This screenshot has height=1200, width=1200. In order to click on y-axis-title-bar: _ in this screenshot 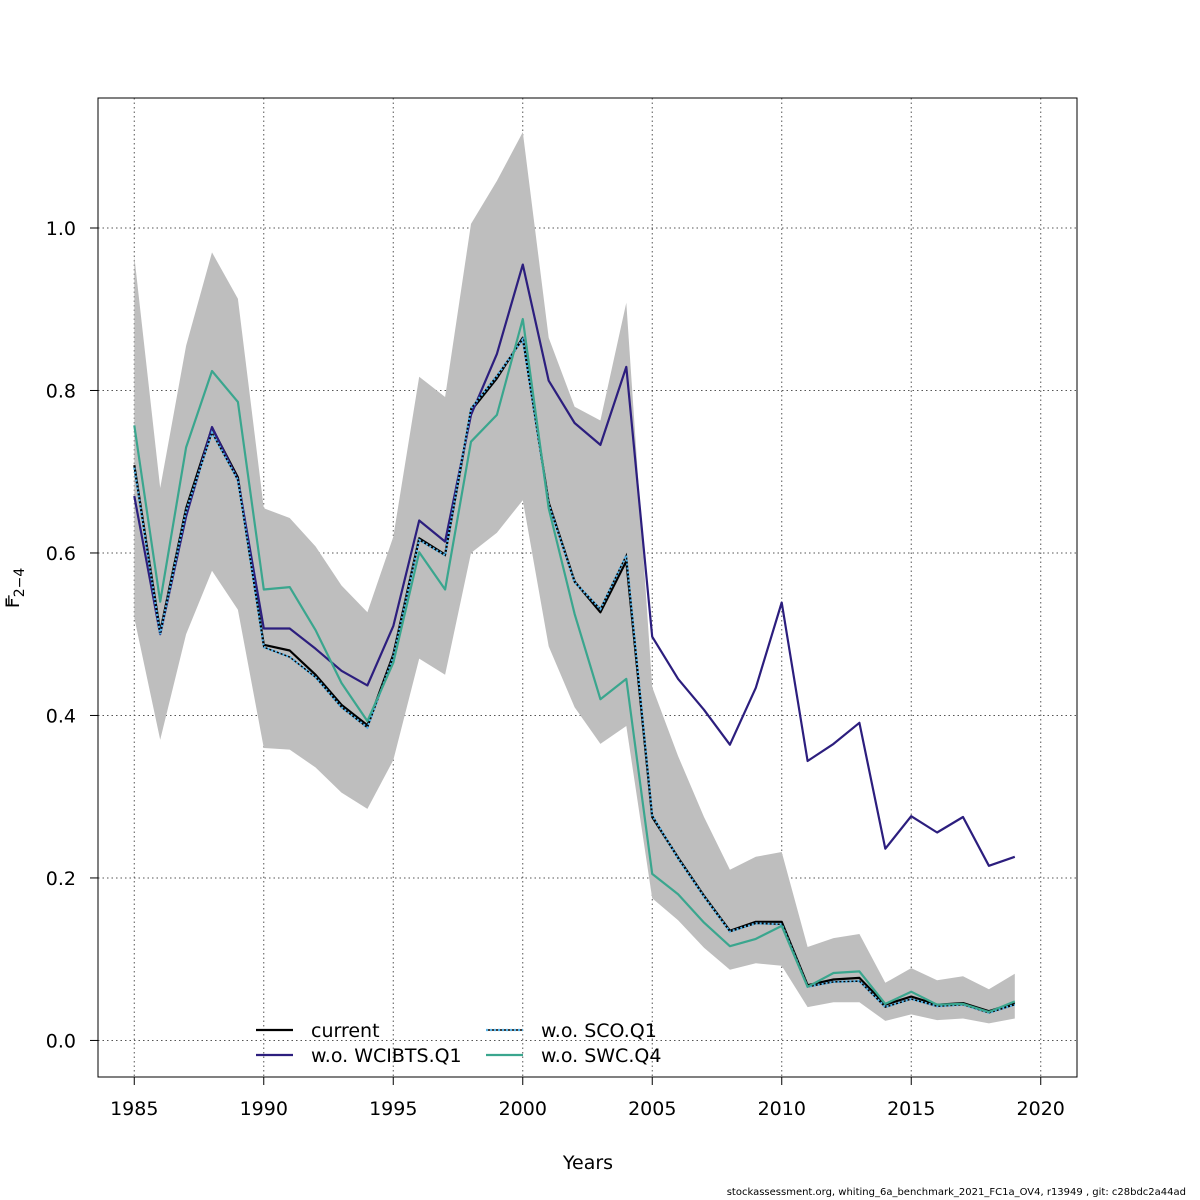, I will do `click(5, 600)`.